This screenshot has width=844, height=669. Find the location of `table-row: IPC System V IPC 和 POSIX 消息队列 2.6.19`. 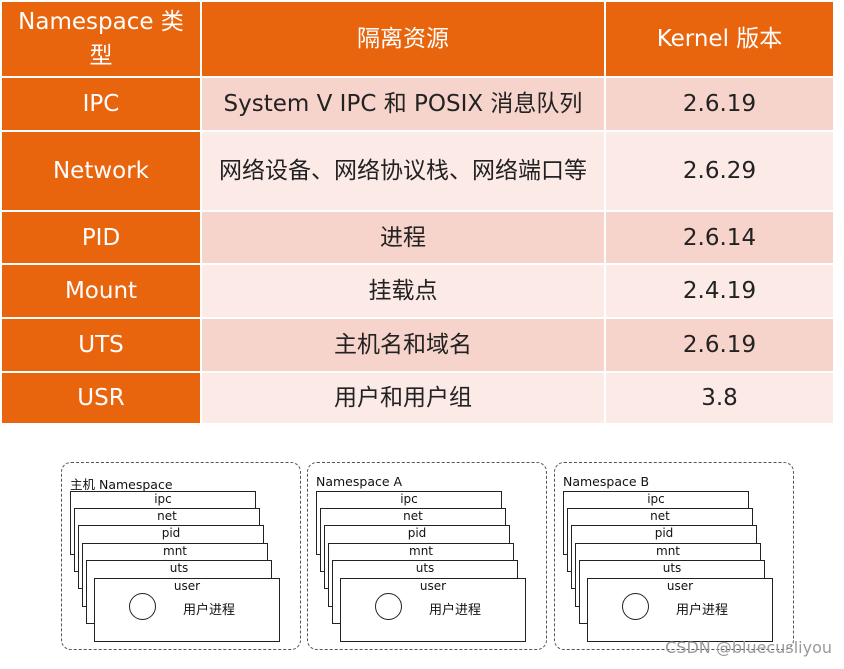

table-row: IPC System V IPC 和 POSIX 消息队列 2.6.19 is located at coordinates (417, 104).